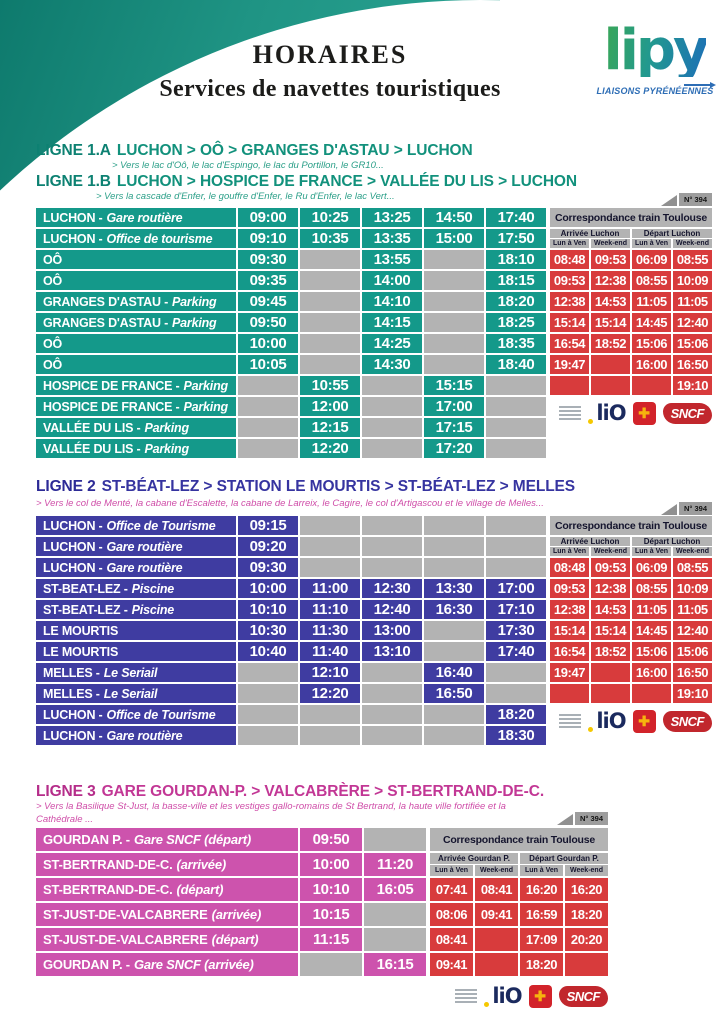  I want to click on lipy-logo: lipy LIAISONS PYRÉNÉENNES, so click(655, 59).